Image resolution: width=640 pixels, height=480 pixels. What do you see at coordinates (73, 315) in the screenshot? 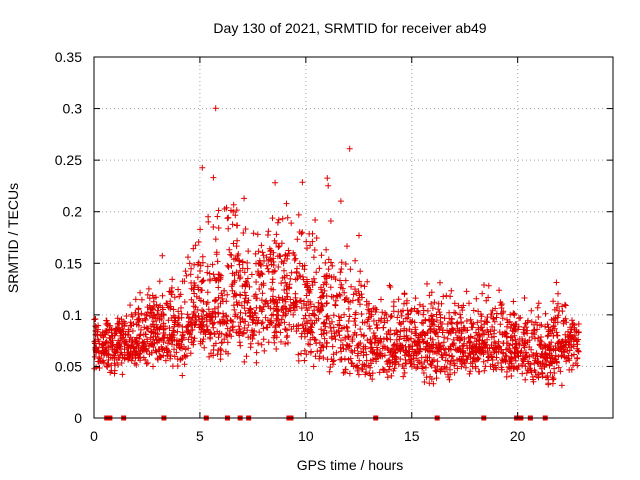
I see `y-tick-label: 0.1` at bounding box center [73, 315].